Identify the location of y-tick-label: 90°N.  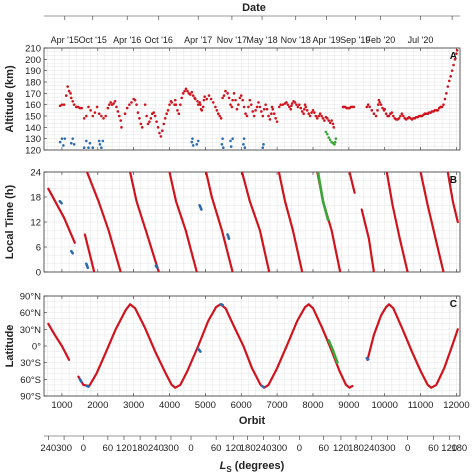
(30, 297).